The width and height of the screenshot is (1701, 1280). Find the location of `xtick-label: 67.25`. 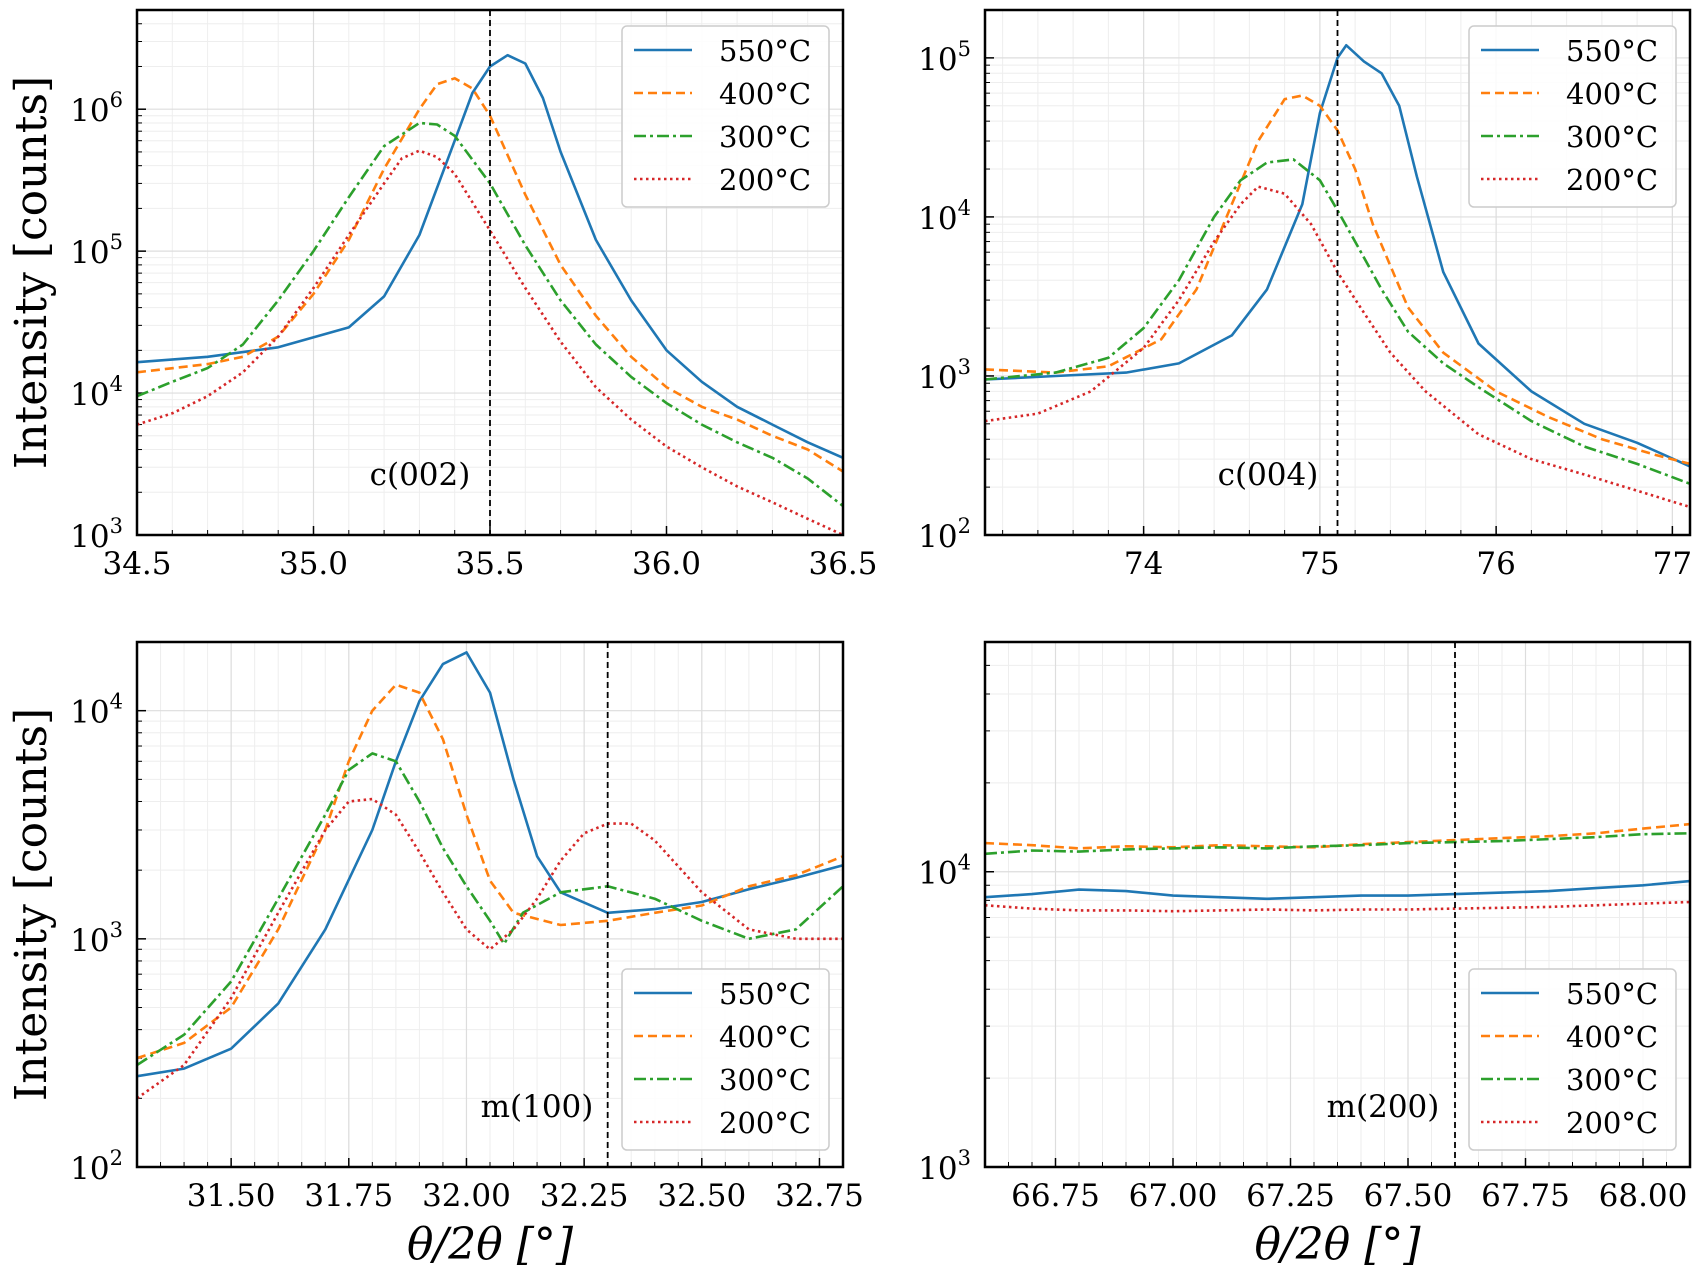

xtick-label: 67.25 is located at coordinates (1290, 1196).